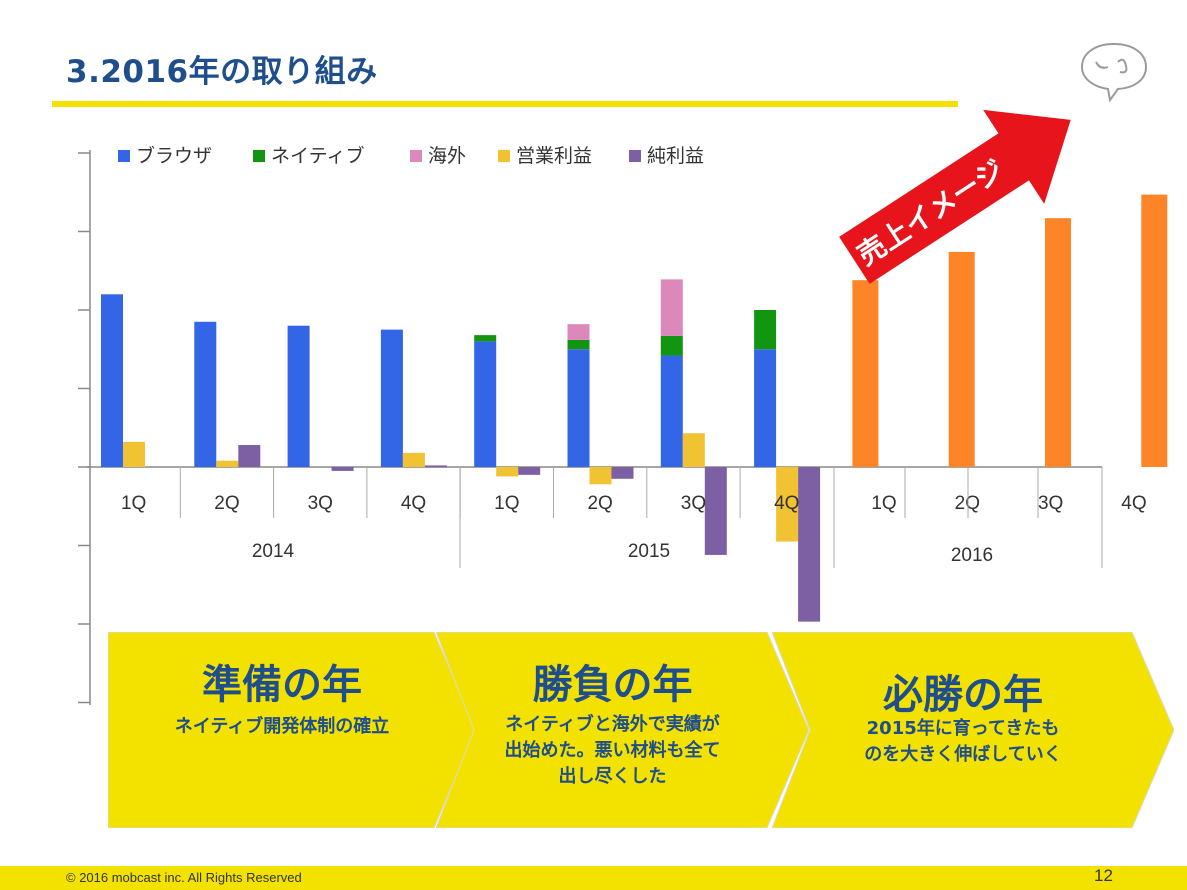 The image size is (1187, 890). What do you see at coordinates (505, 104) in the screenshot?
I see `title-underline` at bounding box center [505, 104].